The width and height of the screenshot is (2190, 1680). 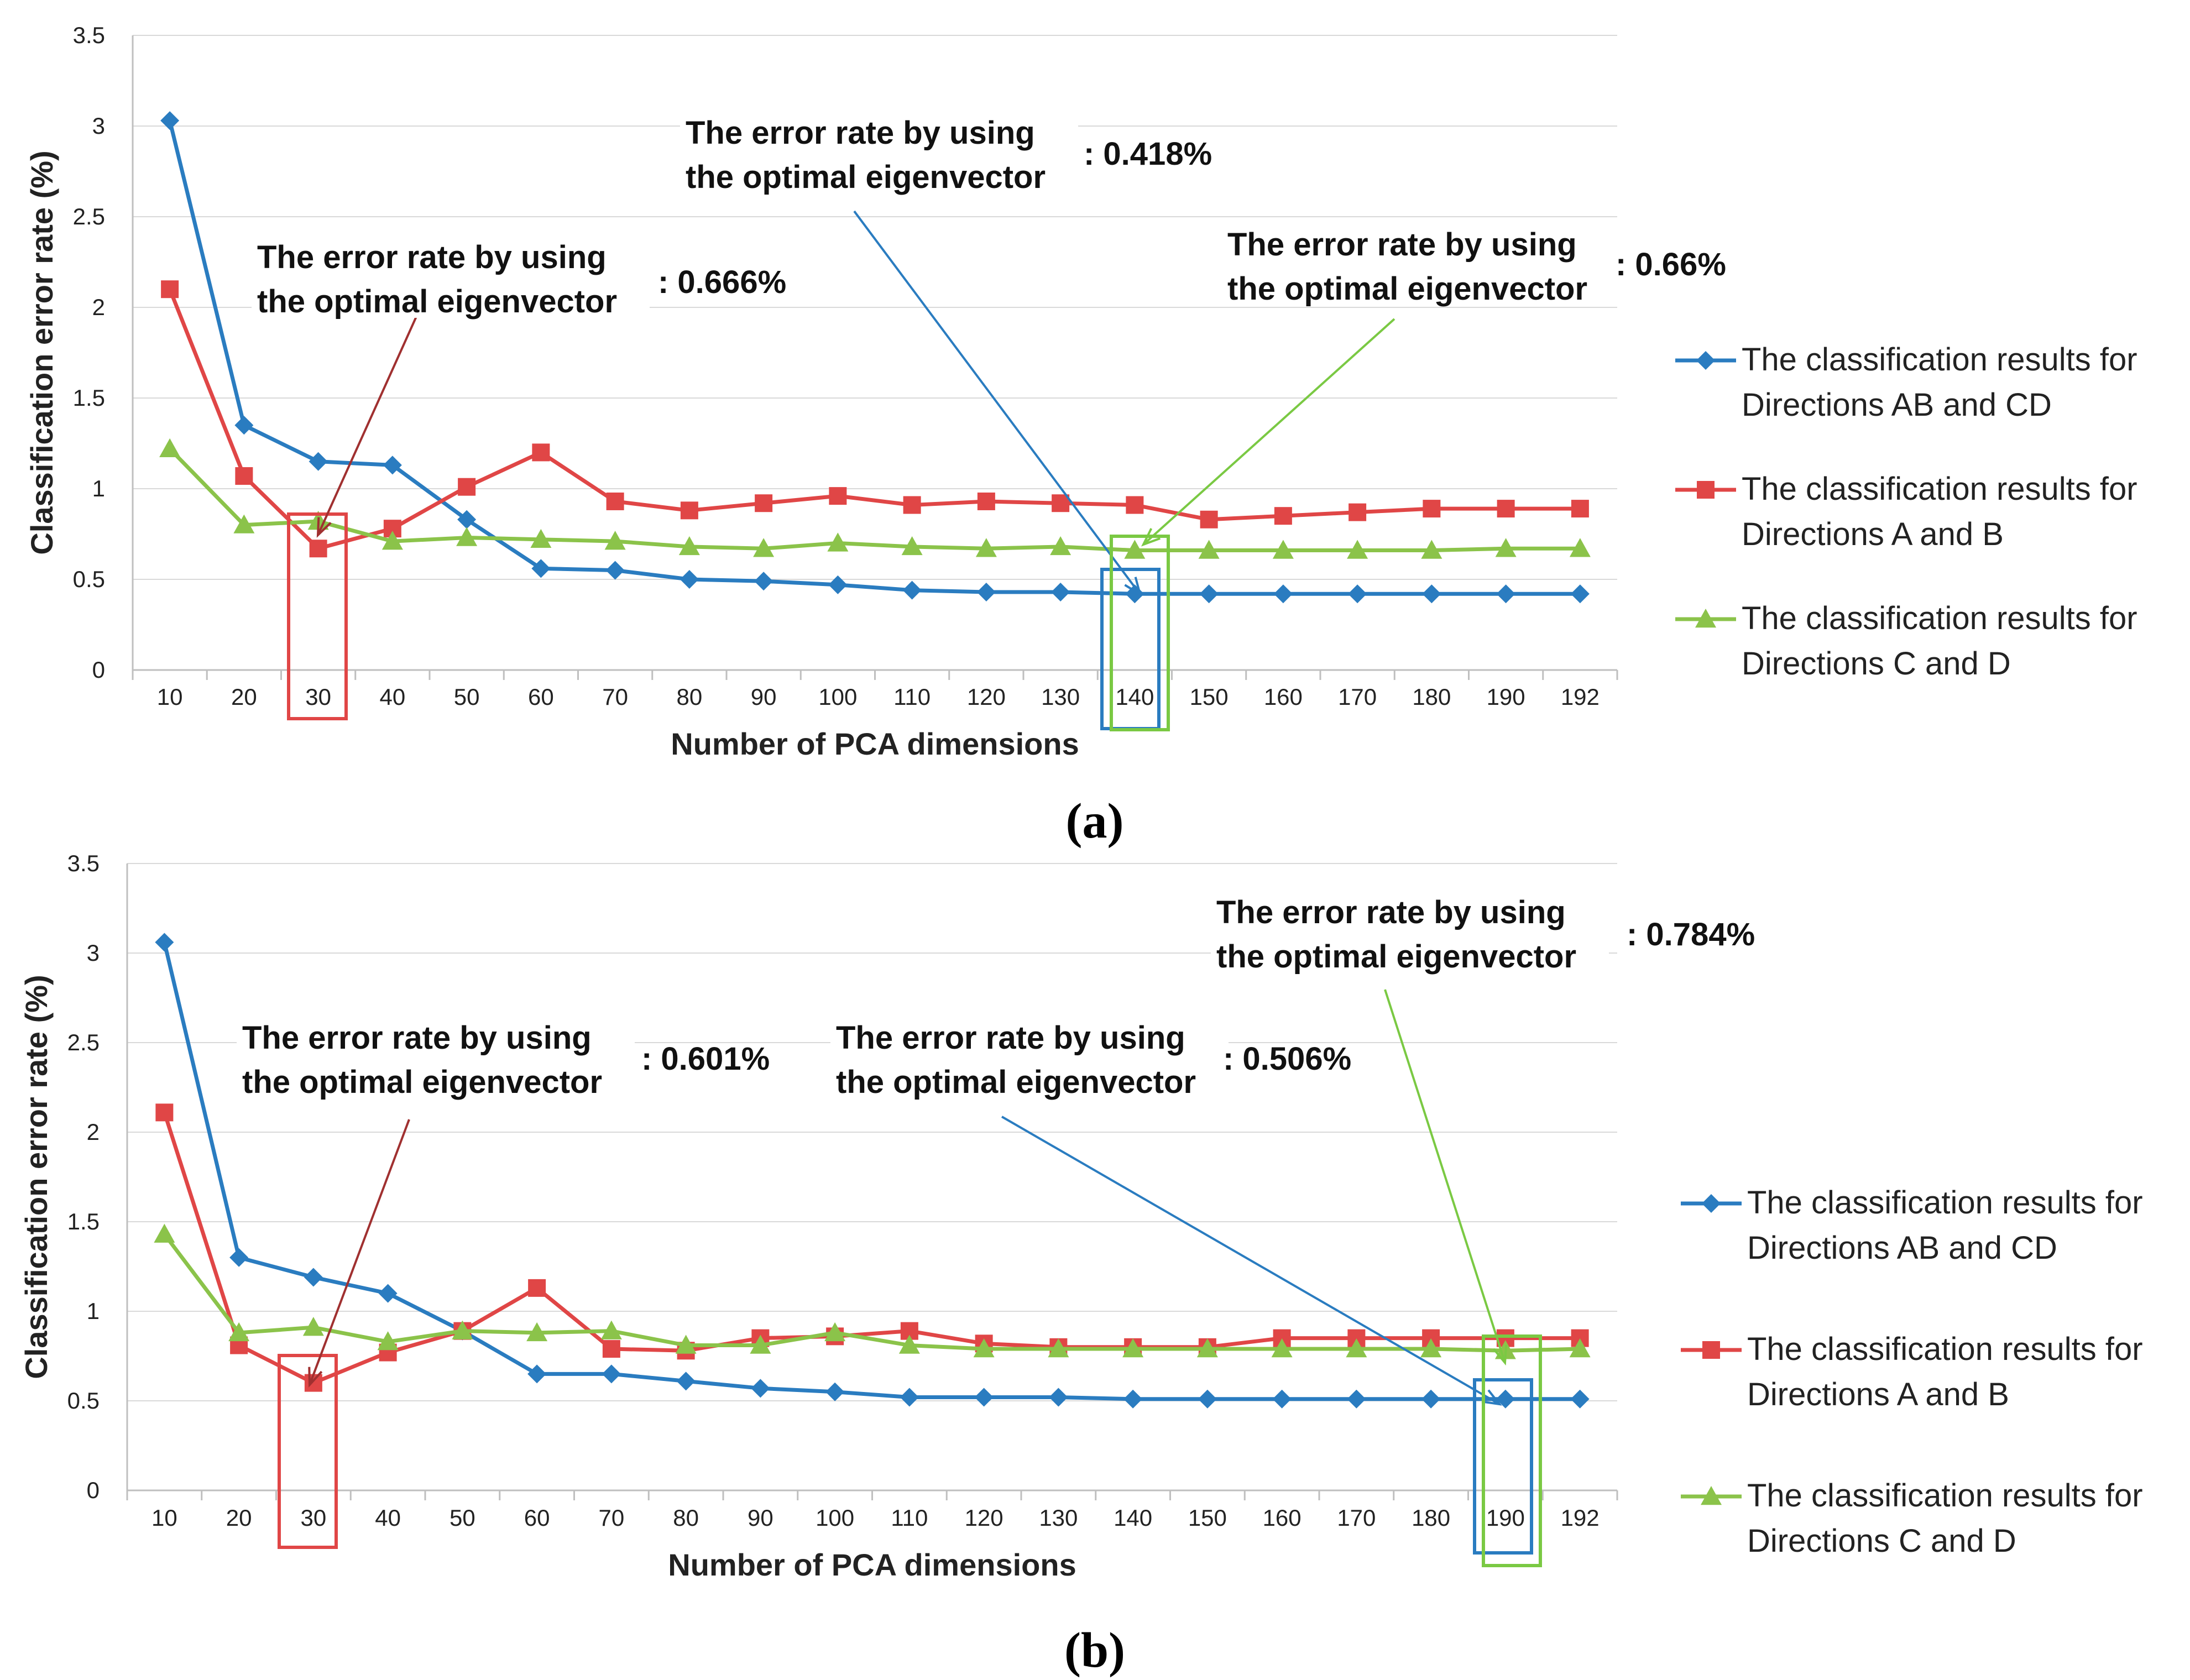 I want to click on series-green, so click(x=875, y=498).